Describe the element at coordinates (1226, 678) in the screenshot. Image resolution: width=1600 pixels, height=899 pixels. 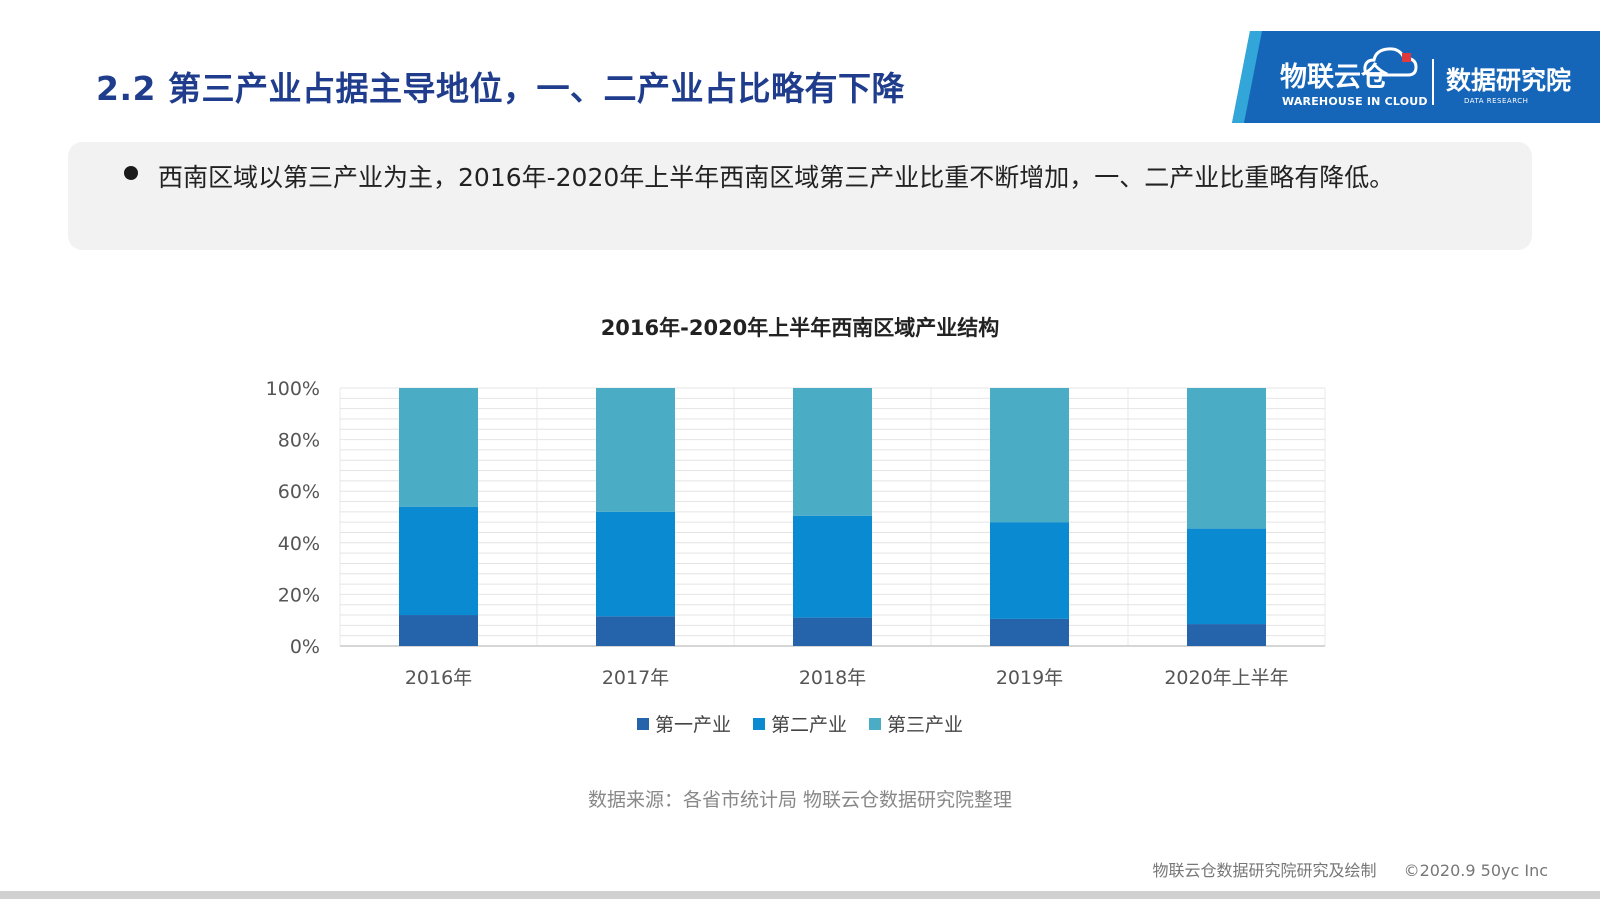
I see `x-tick-label: 2020年上半年` at that location.